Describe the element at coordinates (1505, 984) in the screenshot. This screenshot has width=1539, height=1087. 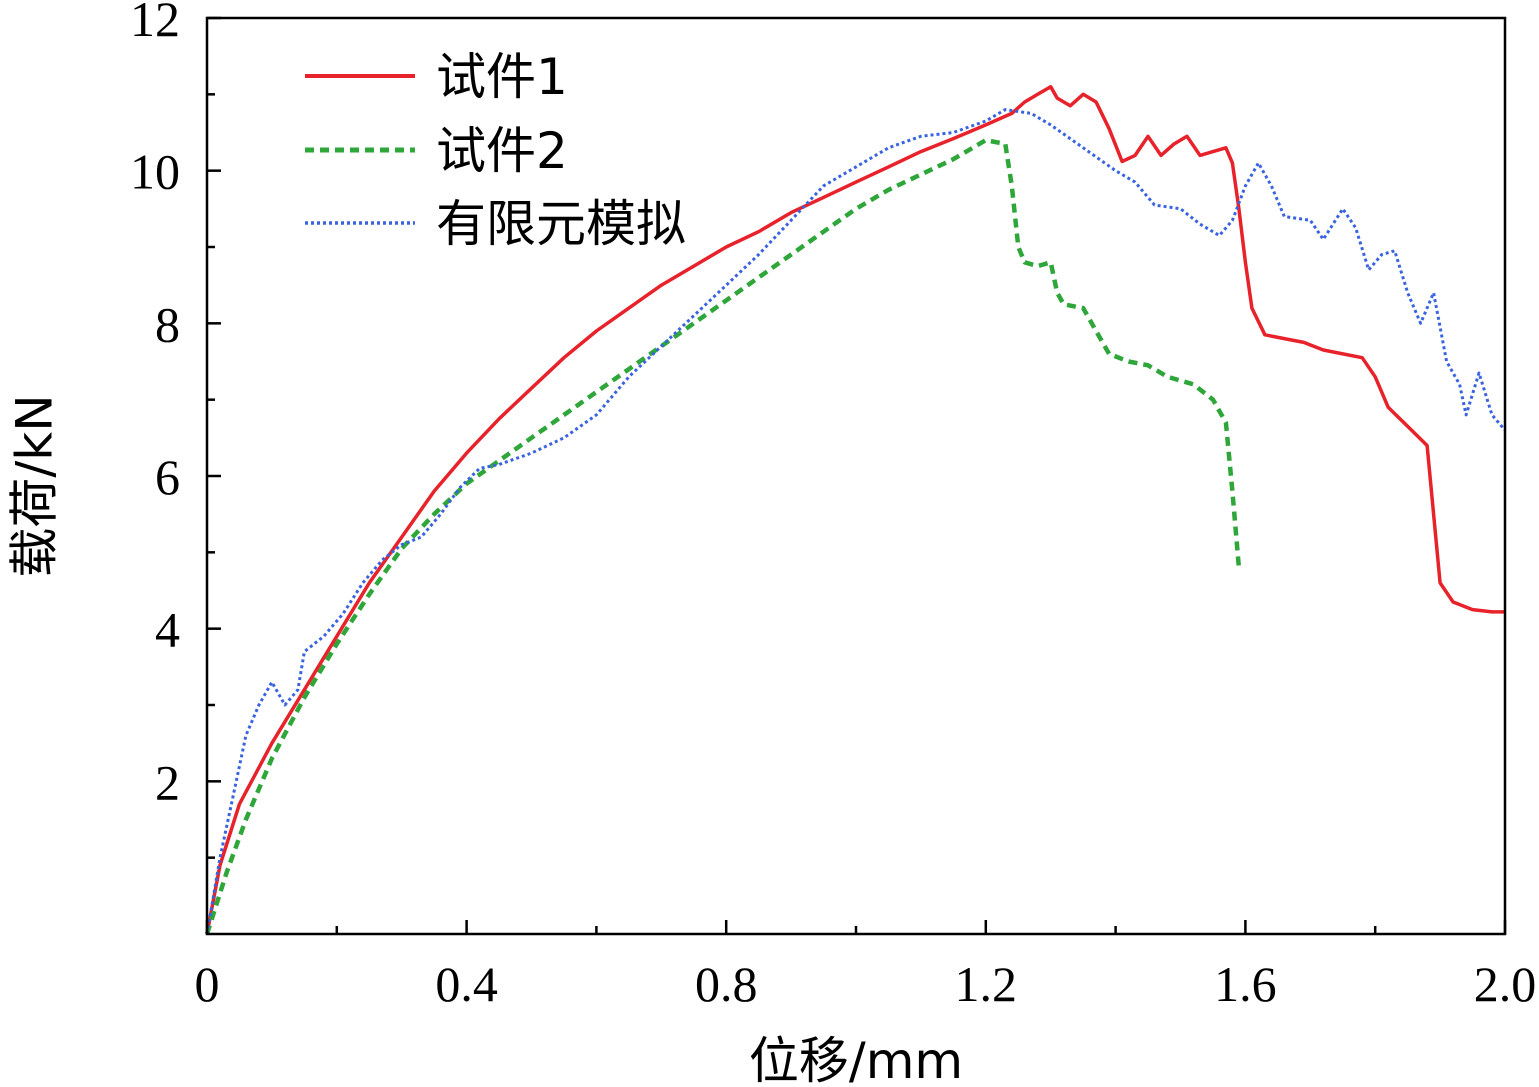
I see `x-tick-label: 2.0` at that location.